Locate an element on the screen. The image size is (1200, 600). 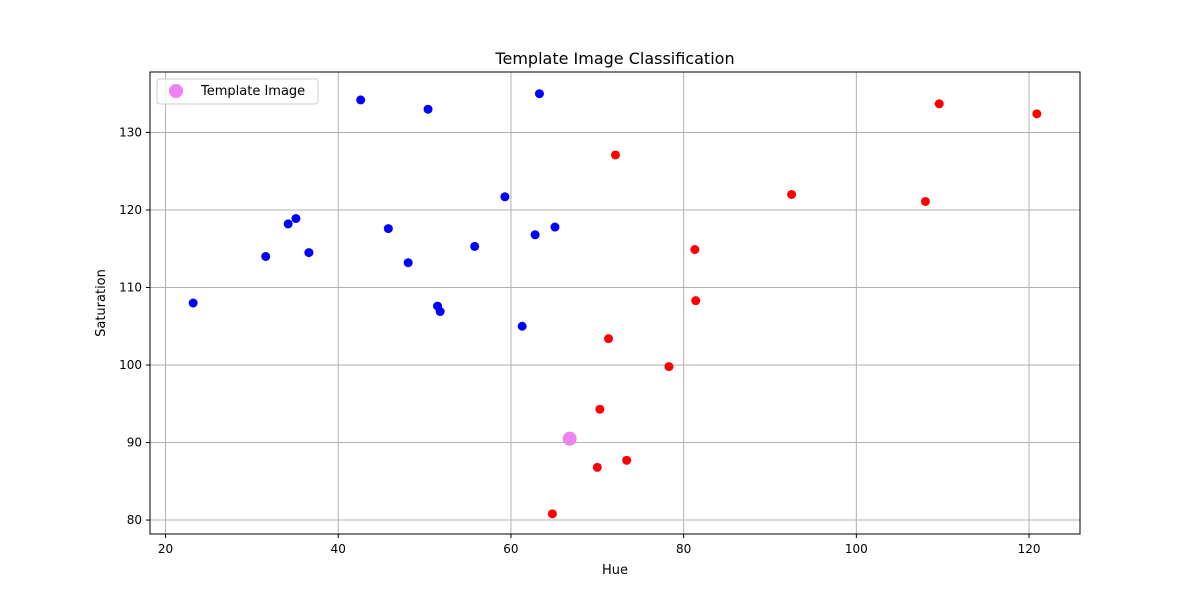
x-tick-label: 40 is located at coordinates (338, 549).